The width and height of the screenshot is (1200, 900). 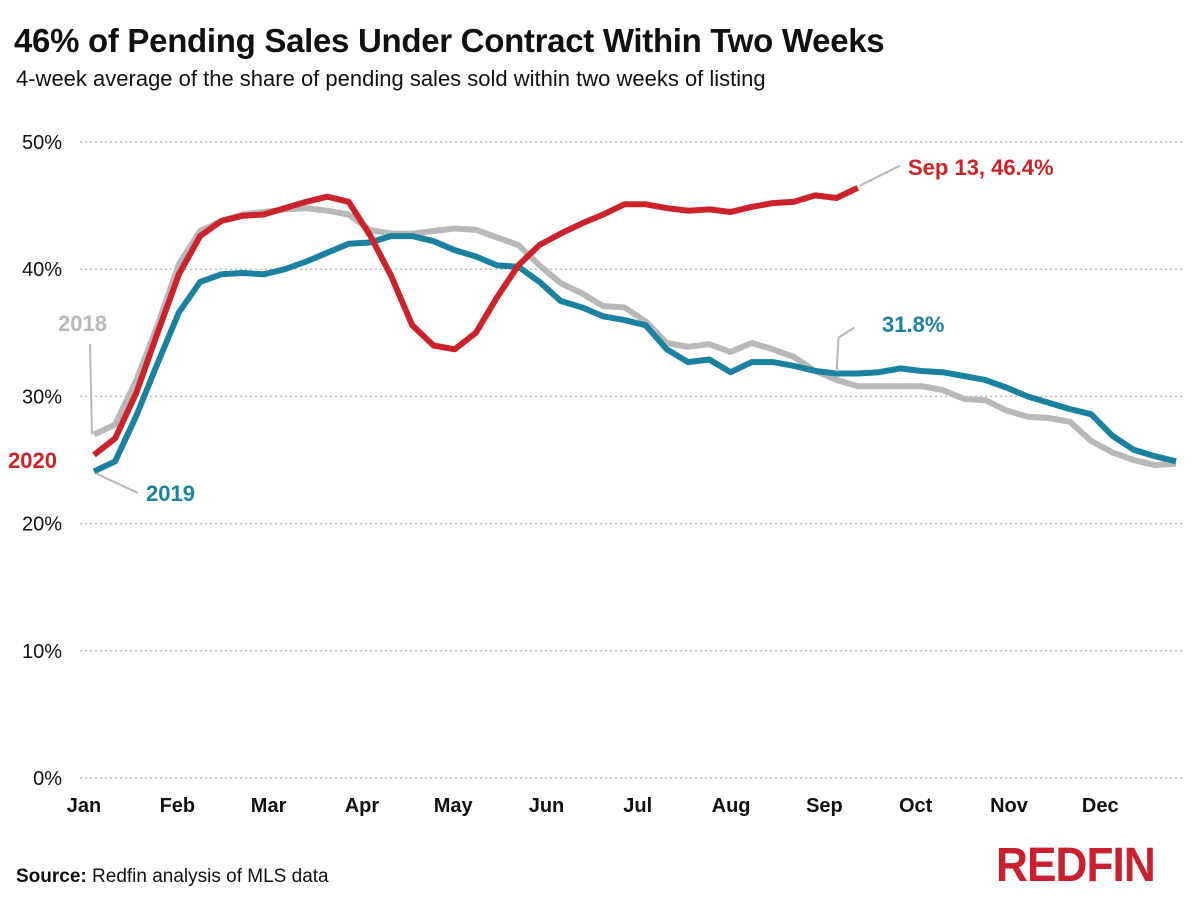 I want to click on x-tick-label: Sep, so click(x=824, y=806).